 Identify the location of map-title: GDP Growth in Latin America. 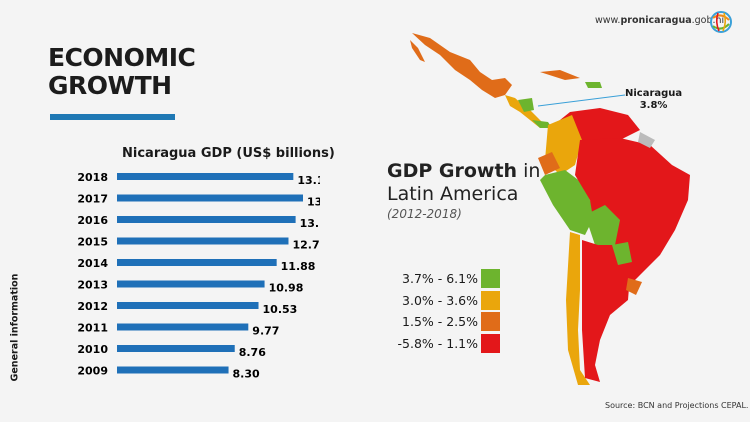
(463, 183).